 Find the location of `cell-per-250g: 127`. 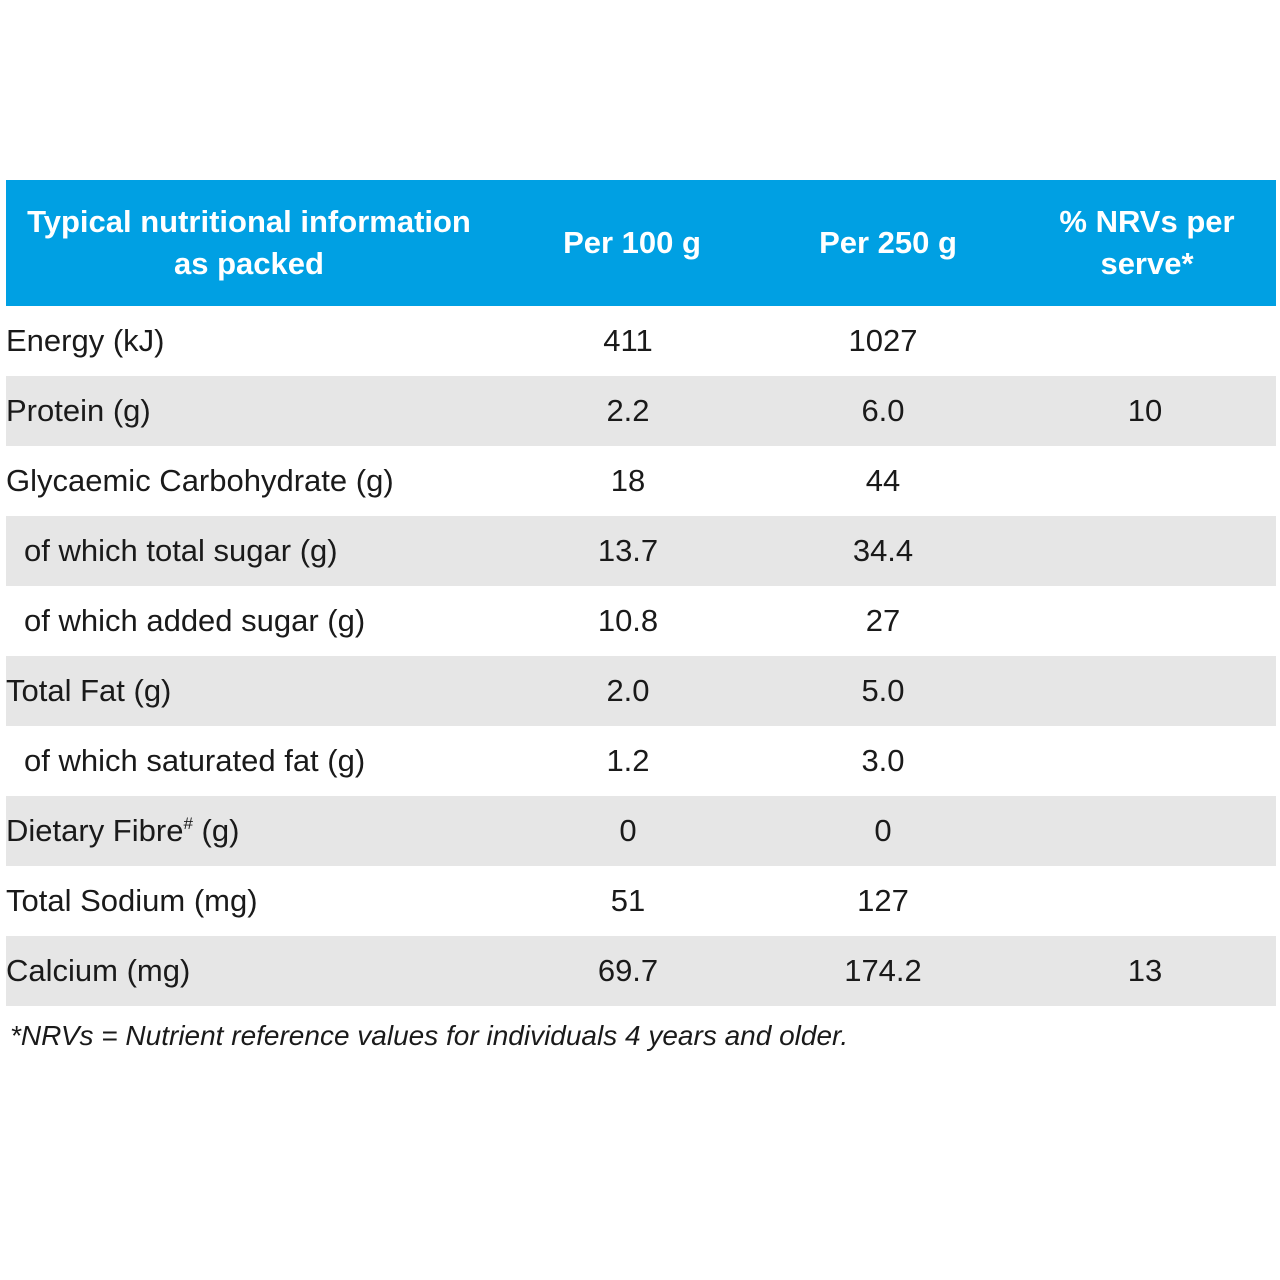

cell-per-250g: 127 is located at coordinates (883, 900).